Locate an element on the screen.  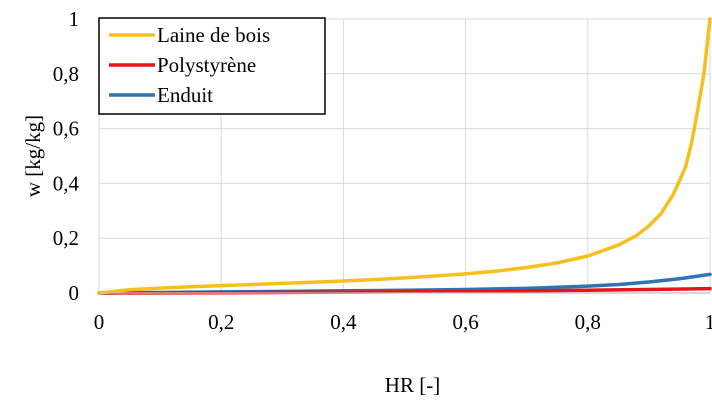
y-tick-label: 0,8 is located at coordinates (66, 74).